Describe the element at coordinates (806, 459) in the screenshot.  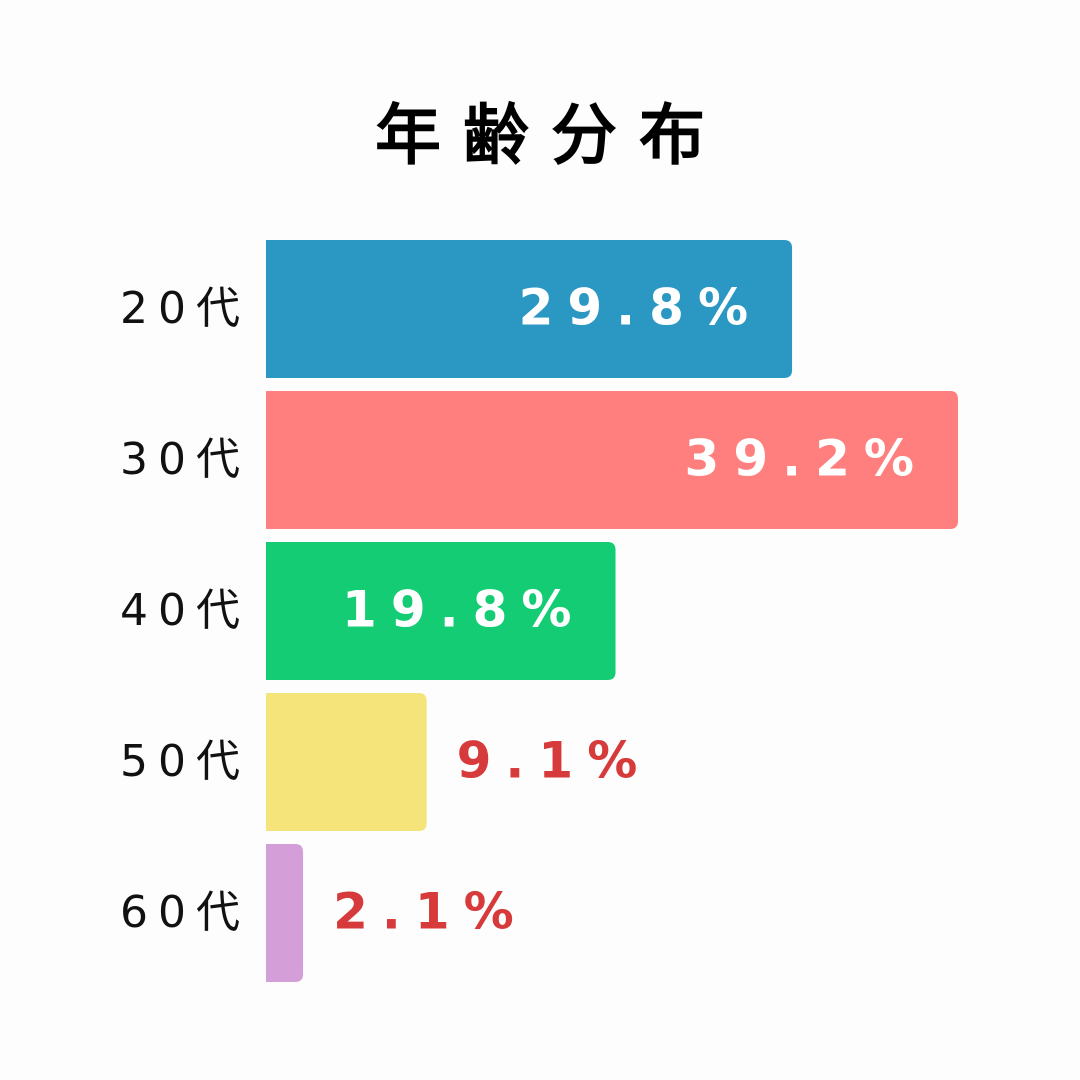
I see `value-label: 39.2%` at that location.